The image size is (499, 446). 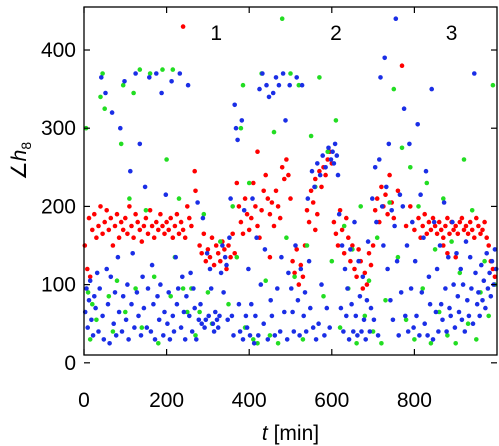 What do you see at coordinates (26, 146) in the screenshot?
I see `y-axis-label-sub: 8` at bounding box center [26, 146].